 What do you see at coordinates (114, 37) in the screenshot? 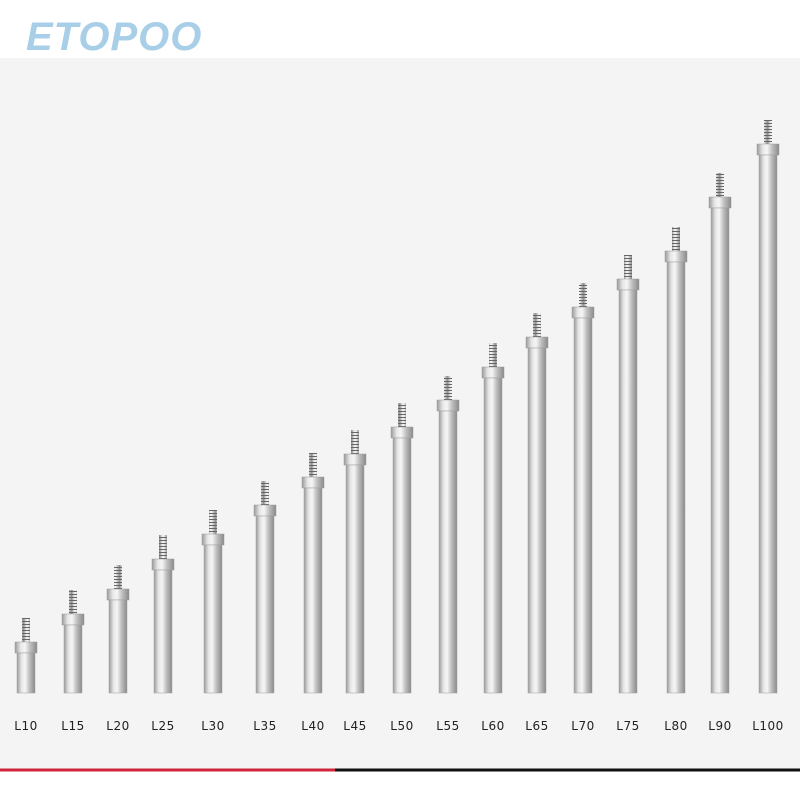
I see `brand-logo: ETOPOO` at bounding box center [114, 37].